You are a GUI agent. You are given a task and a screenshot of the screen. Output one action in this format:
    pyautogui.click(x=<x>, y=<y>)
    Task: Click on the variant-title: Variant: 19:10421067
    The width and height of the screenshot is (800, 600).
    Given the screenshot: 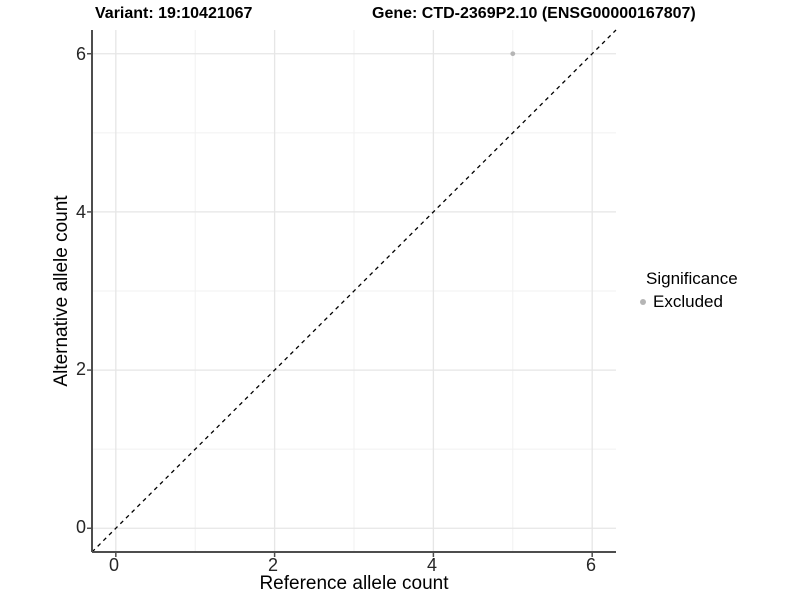 What is the action you would take?
    pyautogui.click(x=174, y=13)
    